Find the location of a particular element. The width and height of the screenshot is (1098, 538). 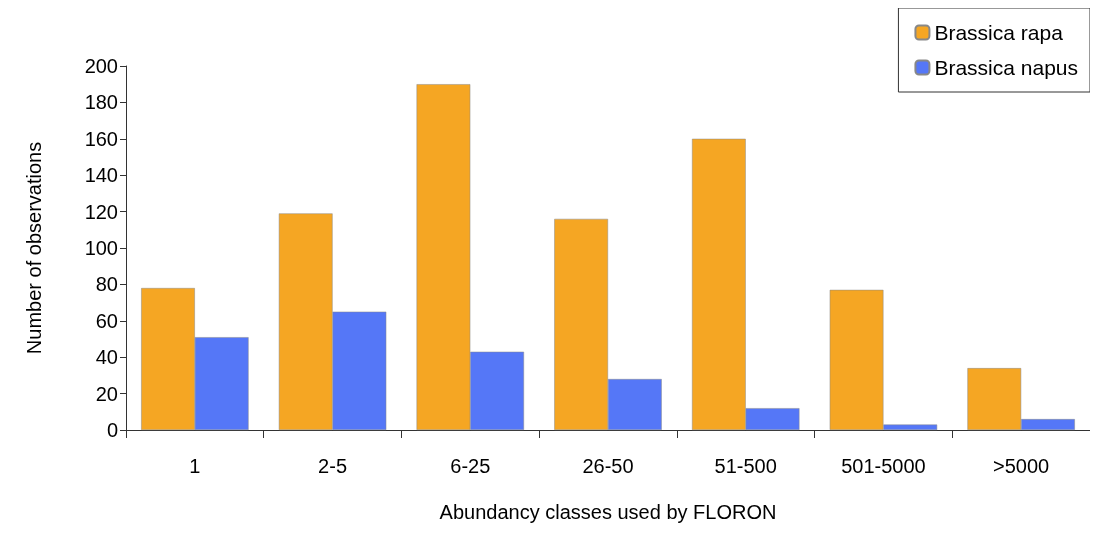

legend-label: Brassica napus is located at coordinates (1006, 67).